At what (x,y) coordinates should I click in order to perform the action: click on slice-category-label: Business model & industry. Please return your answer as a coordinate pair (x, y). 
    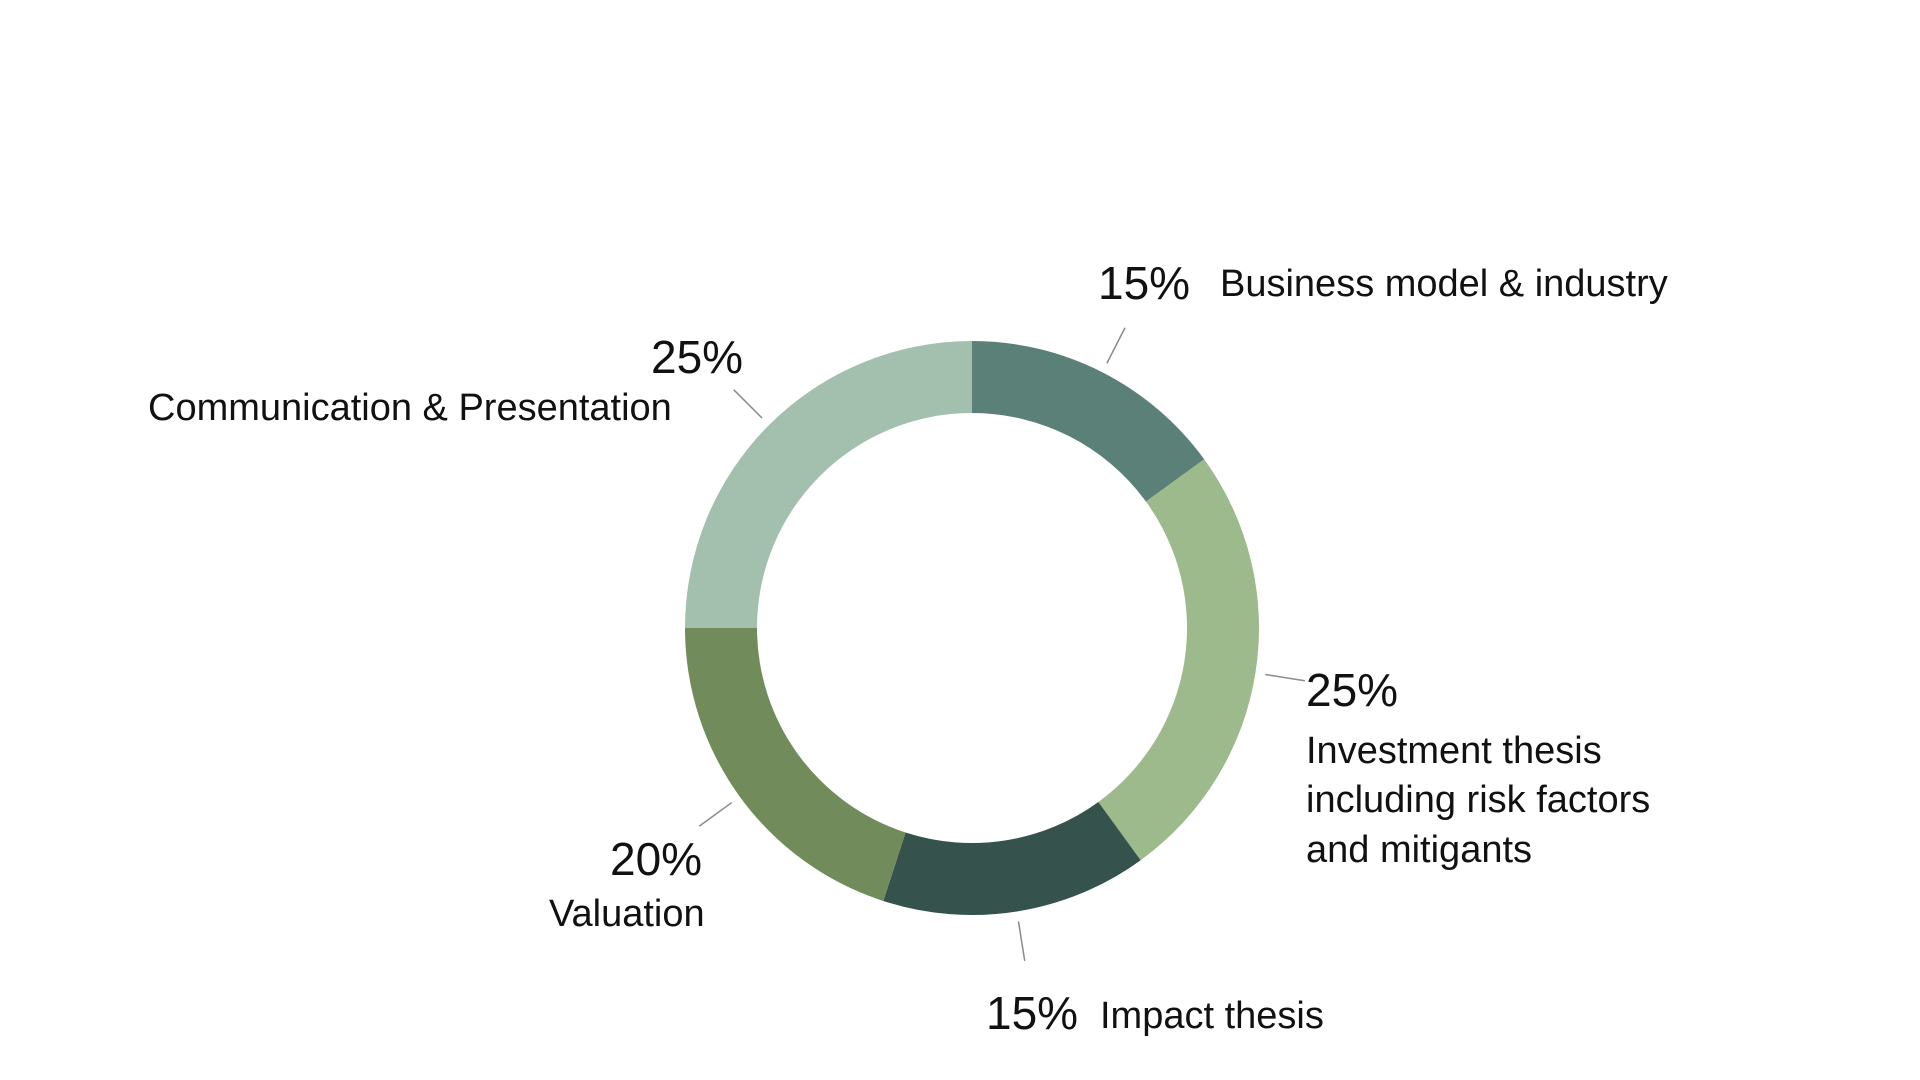
    Looking at the image, I should click on (1444, 284).